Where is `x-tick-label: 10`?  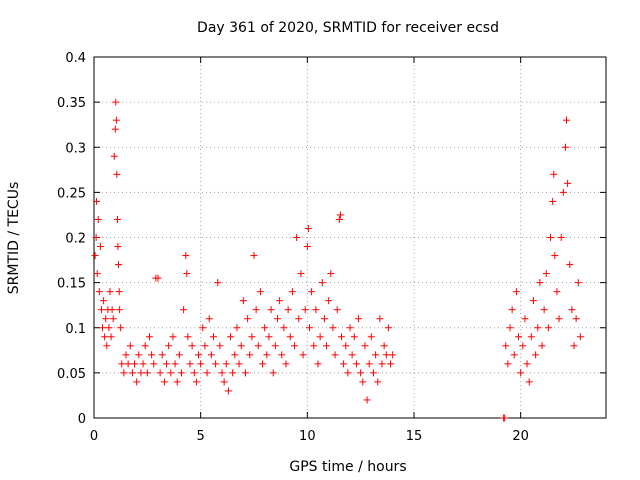 x-tick-label: 10 is located at coordinates (307, 436).